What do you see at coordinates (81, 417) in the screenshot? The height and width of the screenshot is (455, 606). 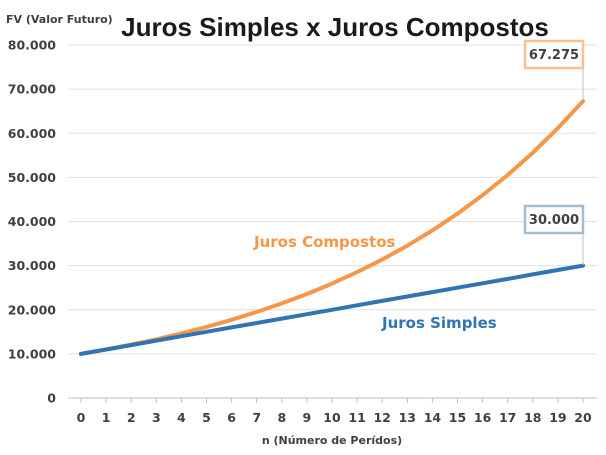 I see `x-tick-label: 0` at bounding box center [81, 417].